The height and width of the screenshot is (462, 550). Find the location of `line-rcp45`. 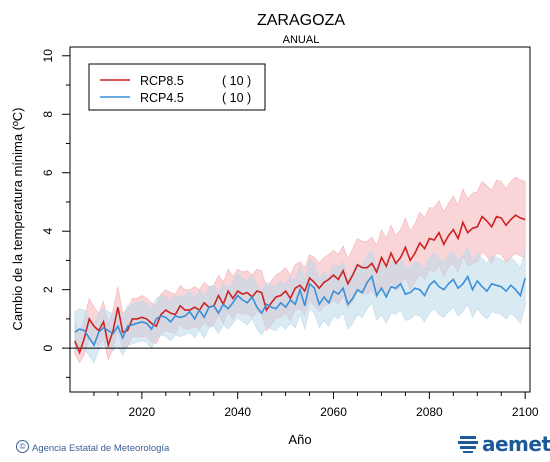

line-rcp45 is located at coordinates (300, 310).